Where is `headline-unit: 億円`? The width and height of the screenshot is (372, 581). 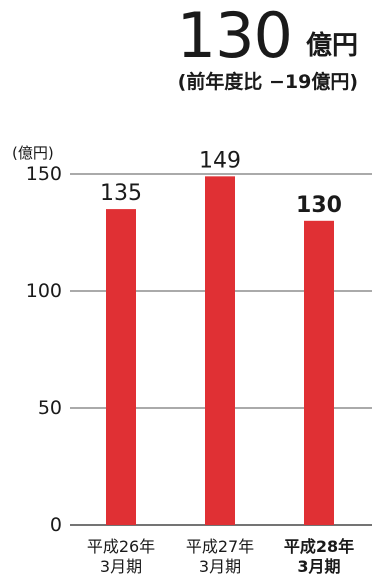
headline-unit: 億円 is located at coordinates (331, 46).